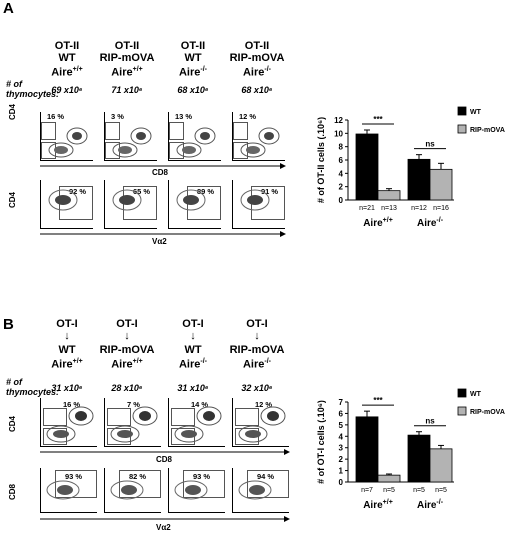 The image size is (520, 545). What do you see at coordinates (33, 89) in the screenshot?
I see `panel-a-thymocytes-label: # of thymocytes:` at bounding box center [33, 89].